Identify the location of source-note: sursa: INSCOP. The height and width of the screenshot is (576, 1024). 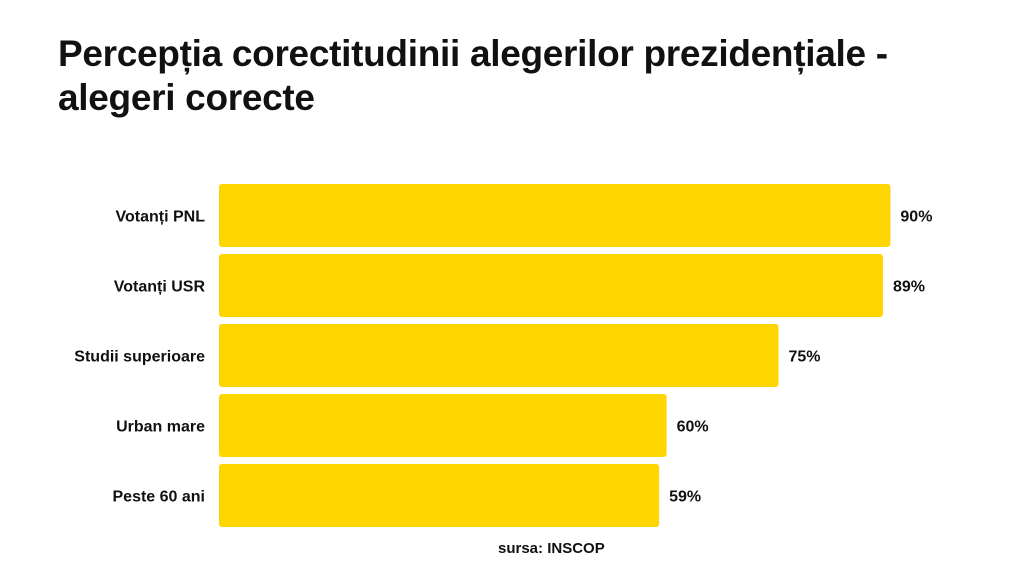
(551, 548).